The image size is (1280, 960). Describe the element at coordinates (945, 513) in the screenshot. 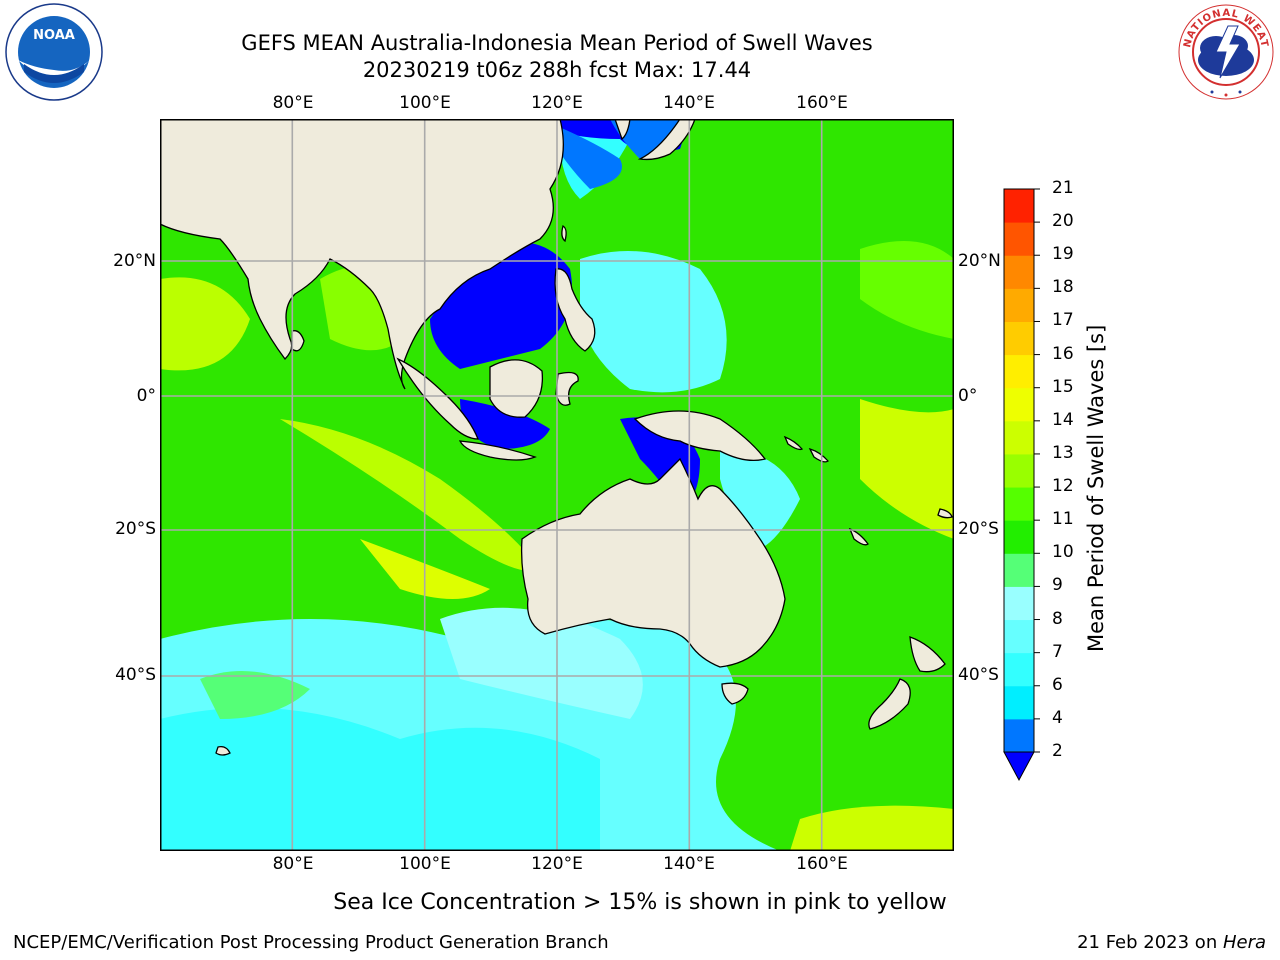

I see `fiji` at that location.